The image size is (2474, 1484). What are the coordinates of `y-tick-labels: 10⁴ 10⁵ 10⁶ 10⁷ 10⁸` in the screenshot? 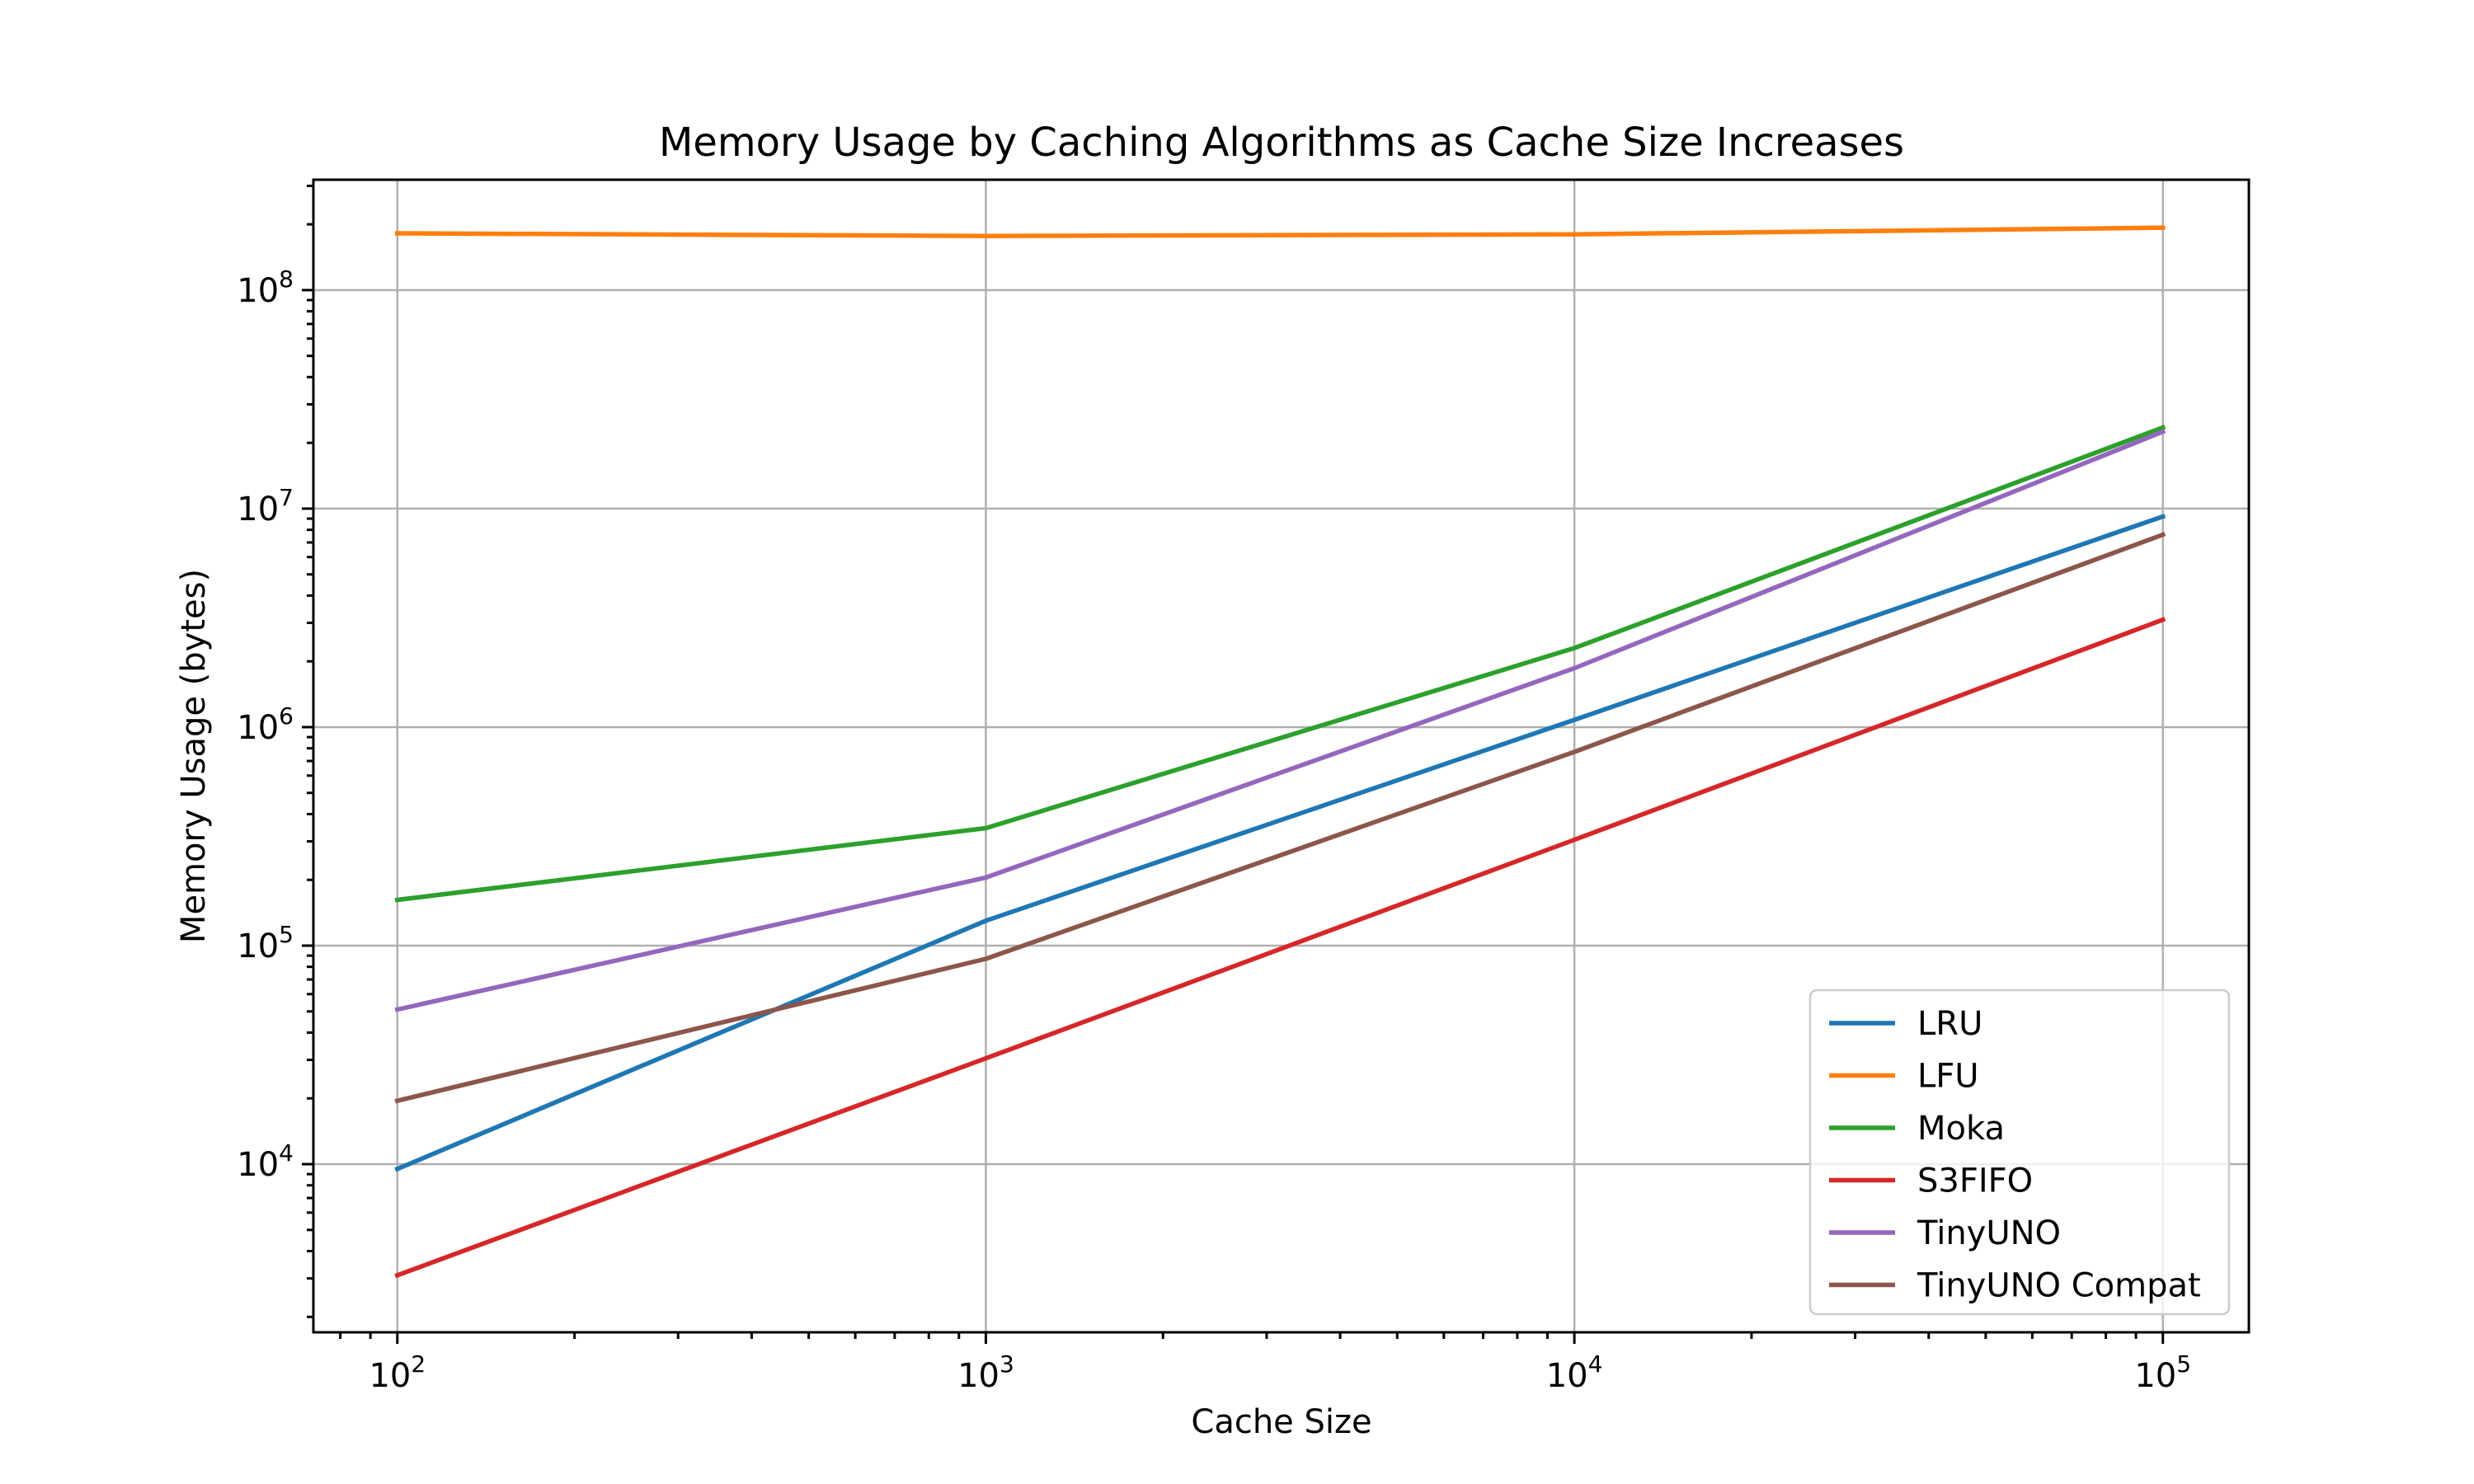 It's located at (265, 724).